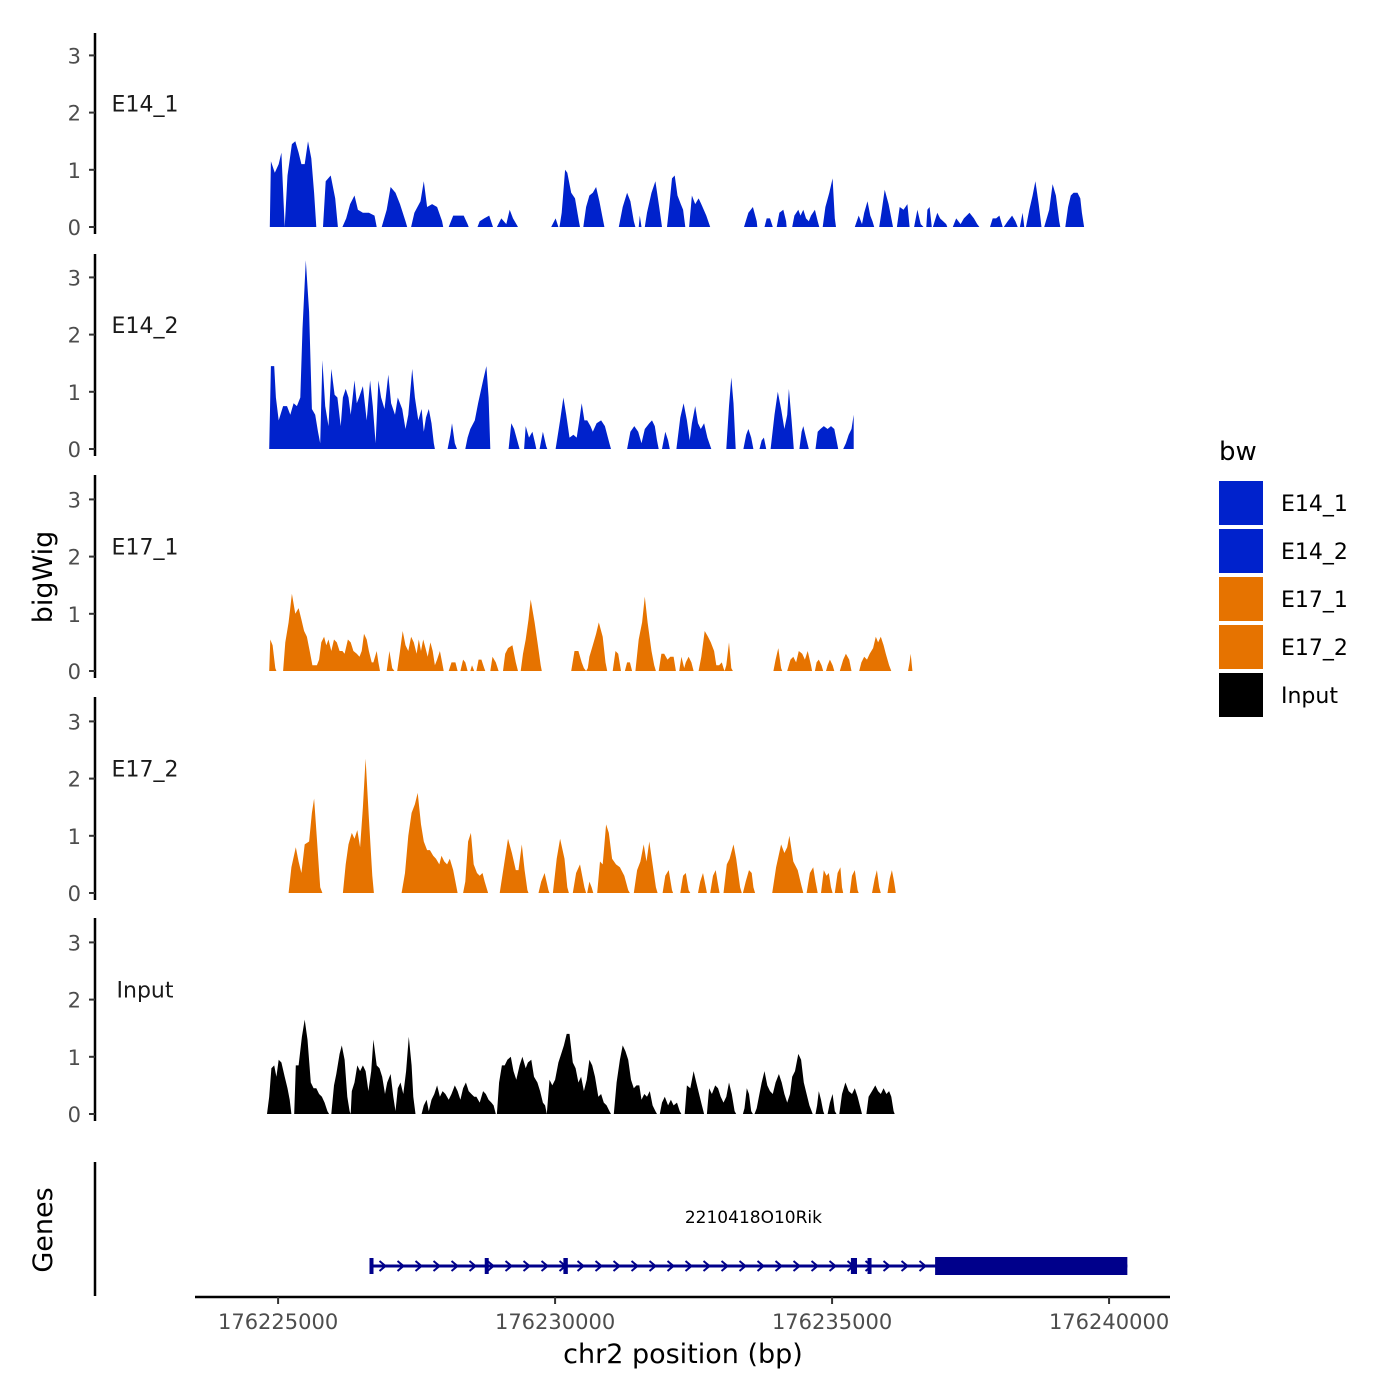 This screenshot has height=1400, width=1400. Describe the element at coordinates (576, 136) in the screenshot. I see `track-e14-1: 0 1 2 3 E14_1` at that location.